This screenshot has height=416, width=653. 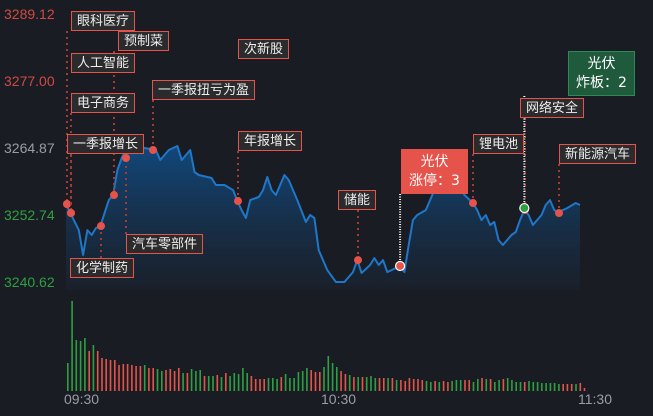 What do you see at coordinates (601, 83) in the screenshot?
I see `tag-count: 炸板：2` at bounding box center [601, 83].